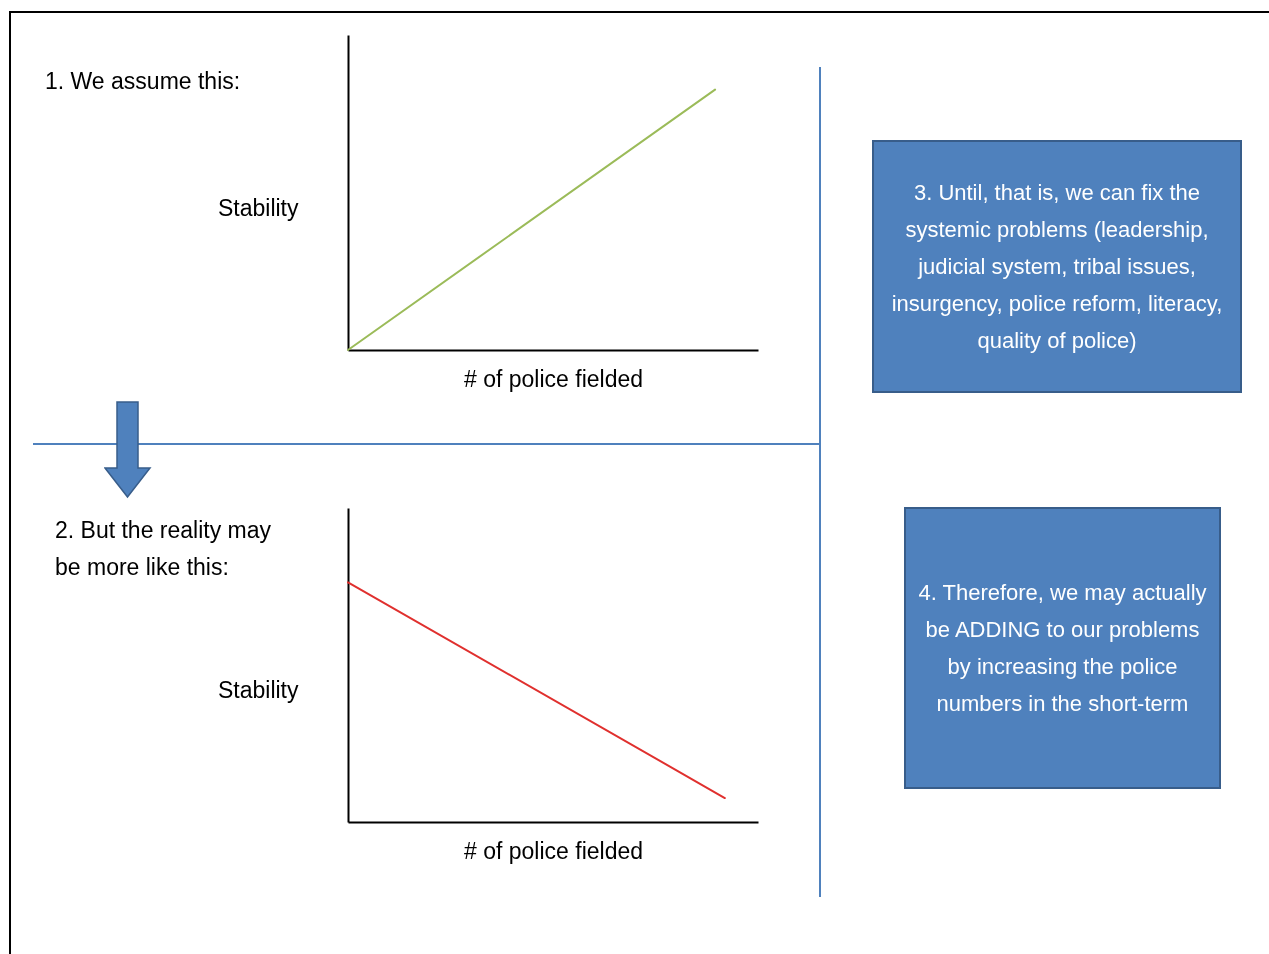  I want to click on text: 4. Therefore, we may actually be ADDING to our problems by increasing the police numbers in the short-term, so click(1062, 648).